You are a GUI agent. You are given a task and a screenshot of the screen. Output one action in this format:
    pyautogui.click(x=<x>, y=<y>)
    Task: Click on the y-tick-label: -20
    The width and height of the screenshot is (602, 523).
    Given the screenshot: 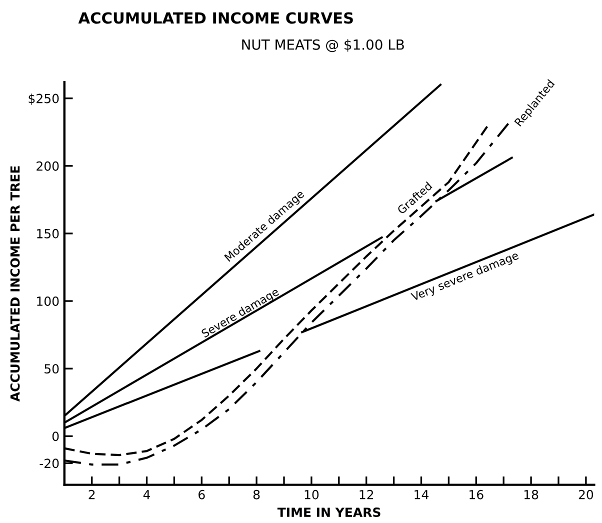 What is the action you would take?
    pyautogui.click(x=49, y=463)
    